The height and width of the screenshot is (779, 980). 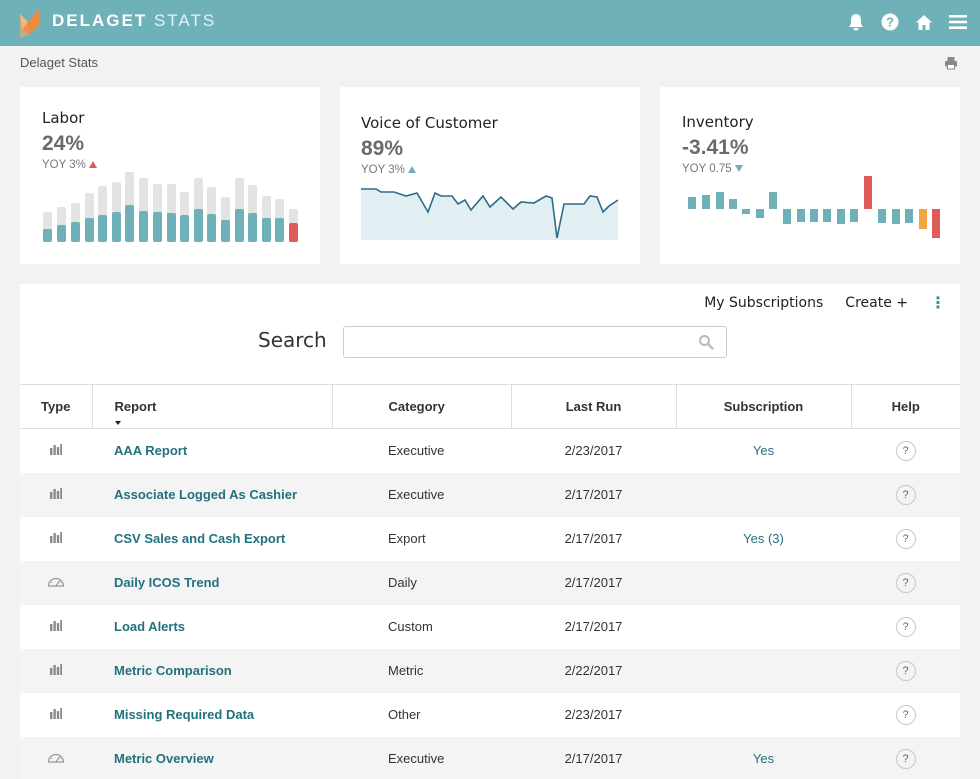 What do you see at coordinates (707, 169) in the screenshot?
I see `card-yoy-text: YOY 0.75` at bounding box center [707, 169].